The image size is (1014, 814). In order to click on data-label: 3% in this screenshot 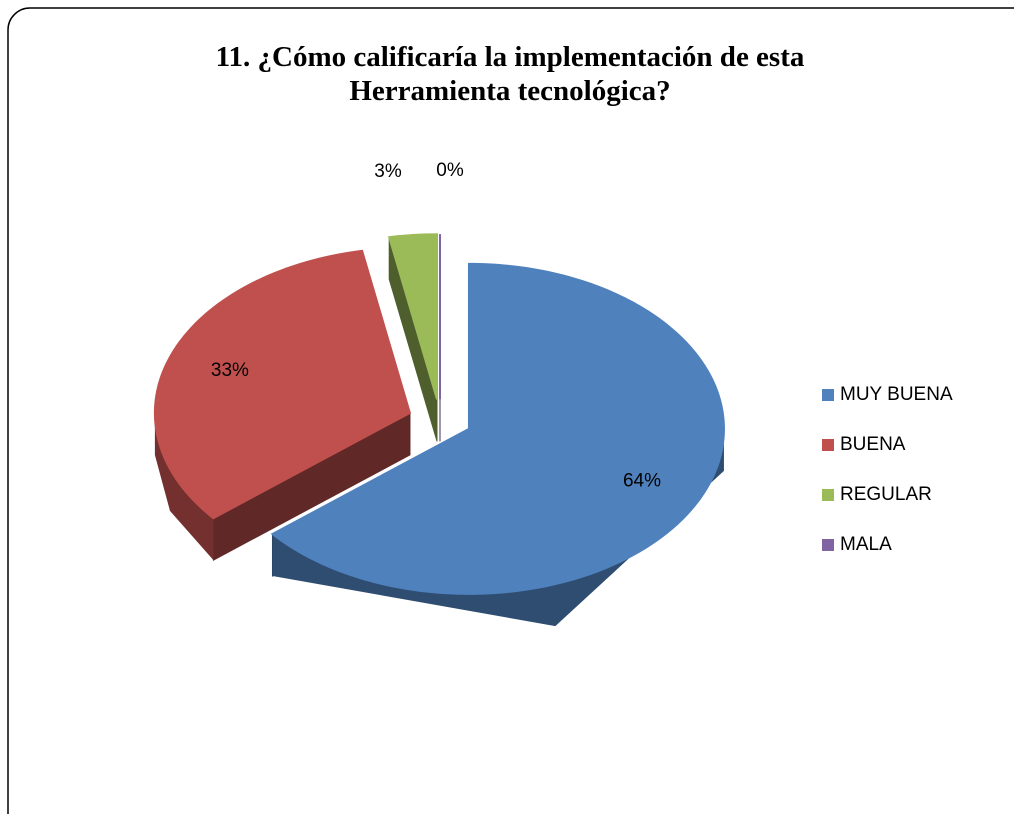, I will do `click(388, 171)`.